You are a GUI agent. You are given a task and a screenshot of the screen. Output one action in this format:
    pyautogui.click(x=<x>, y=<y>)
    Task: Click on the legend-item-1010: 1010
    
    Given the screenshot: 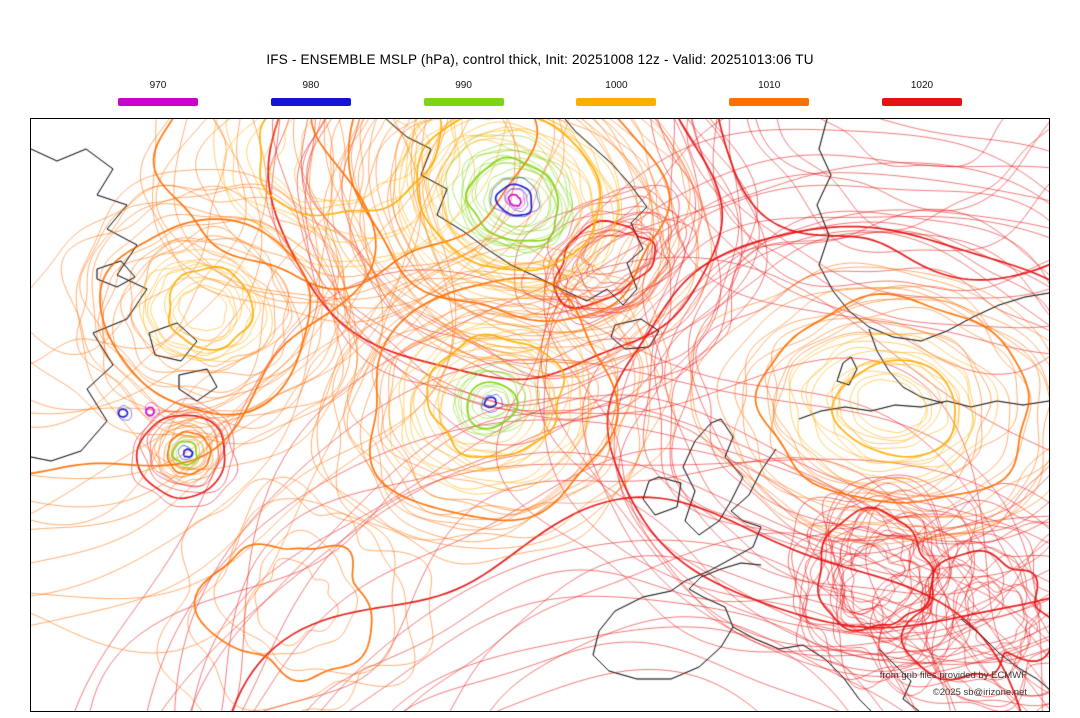 What is the action you would take?
    pyautogui.click(x=769, y=93)
    